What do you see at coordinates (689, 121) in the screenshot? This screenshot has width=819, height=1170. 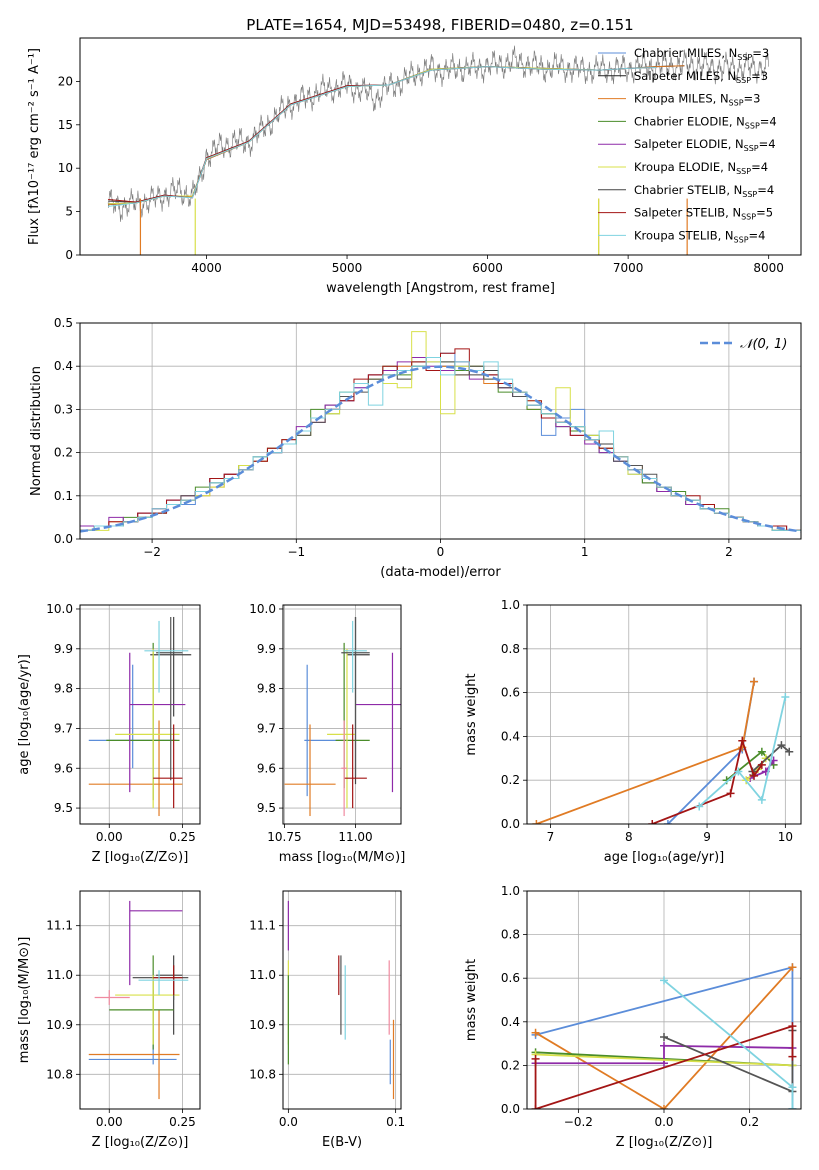 I see `legend-label-text: Chabrier ELODIE, N` at bounding box center [689, 121].